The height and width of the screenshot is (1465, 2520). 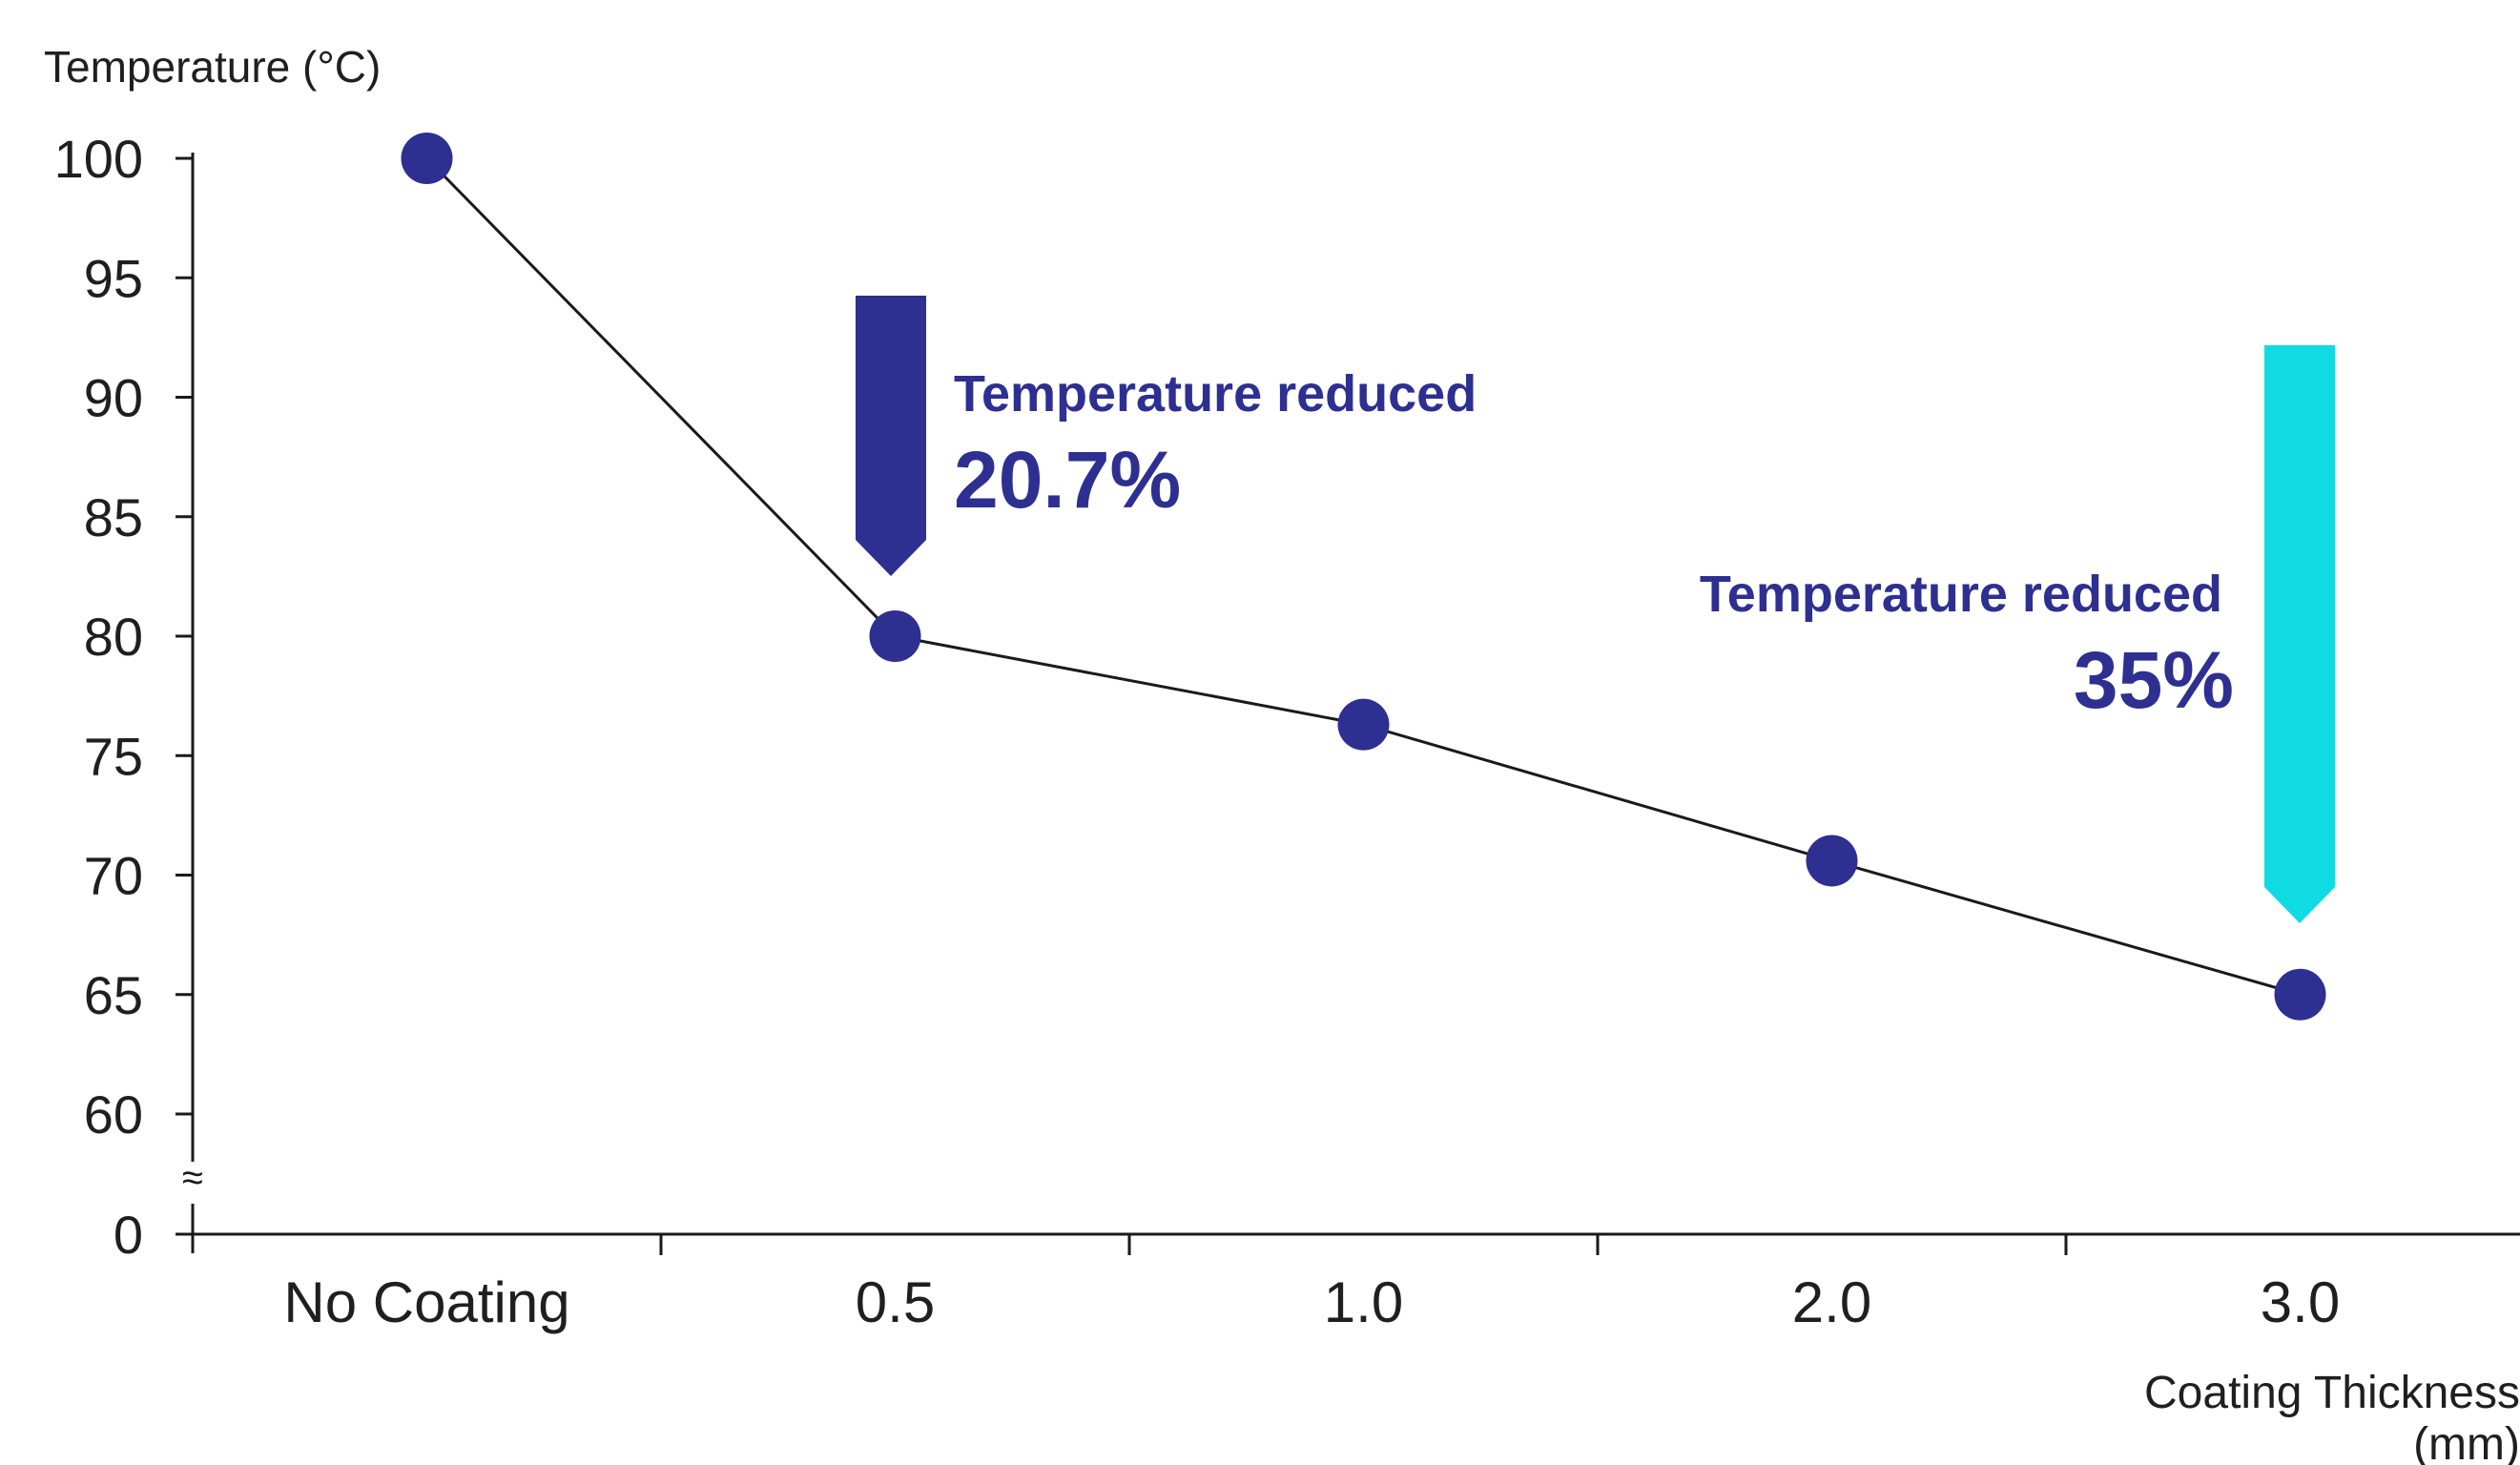 What do you see at coordinates (113, 876) in the screenshot?
I see `y-tick-label: 70` at bounding box center [113, 876].